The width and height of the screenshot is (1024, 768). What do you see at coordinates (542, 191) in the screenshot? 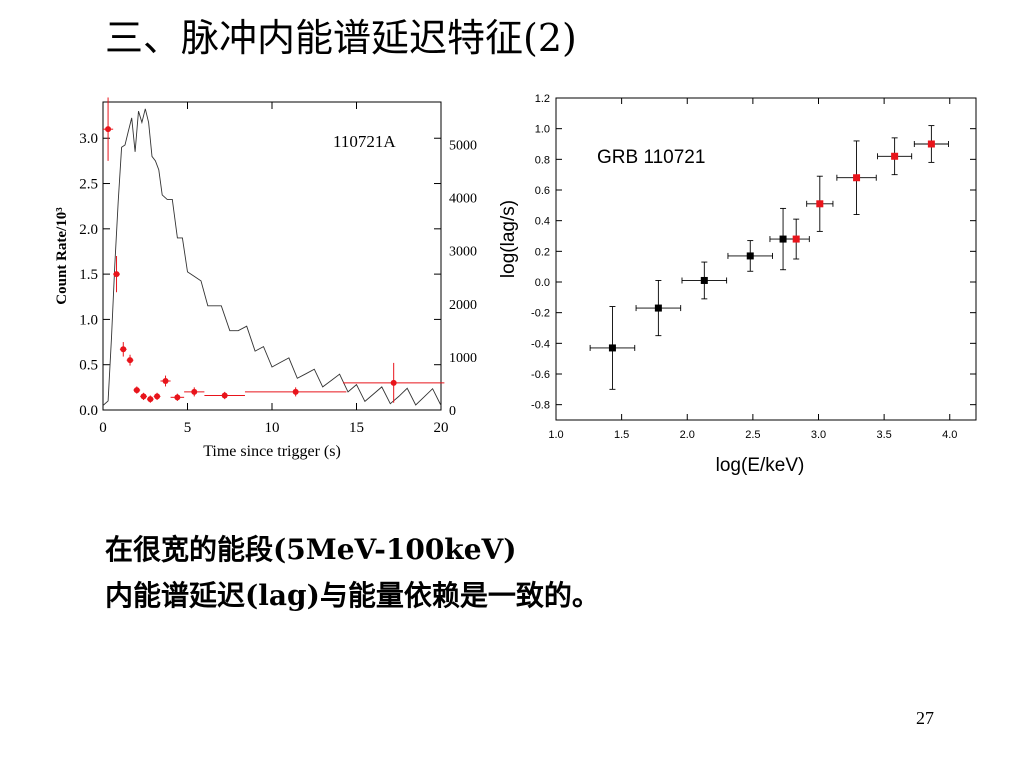
I see `y-tick-label: 0.6` at bounding box center [542, 191].